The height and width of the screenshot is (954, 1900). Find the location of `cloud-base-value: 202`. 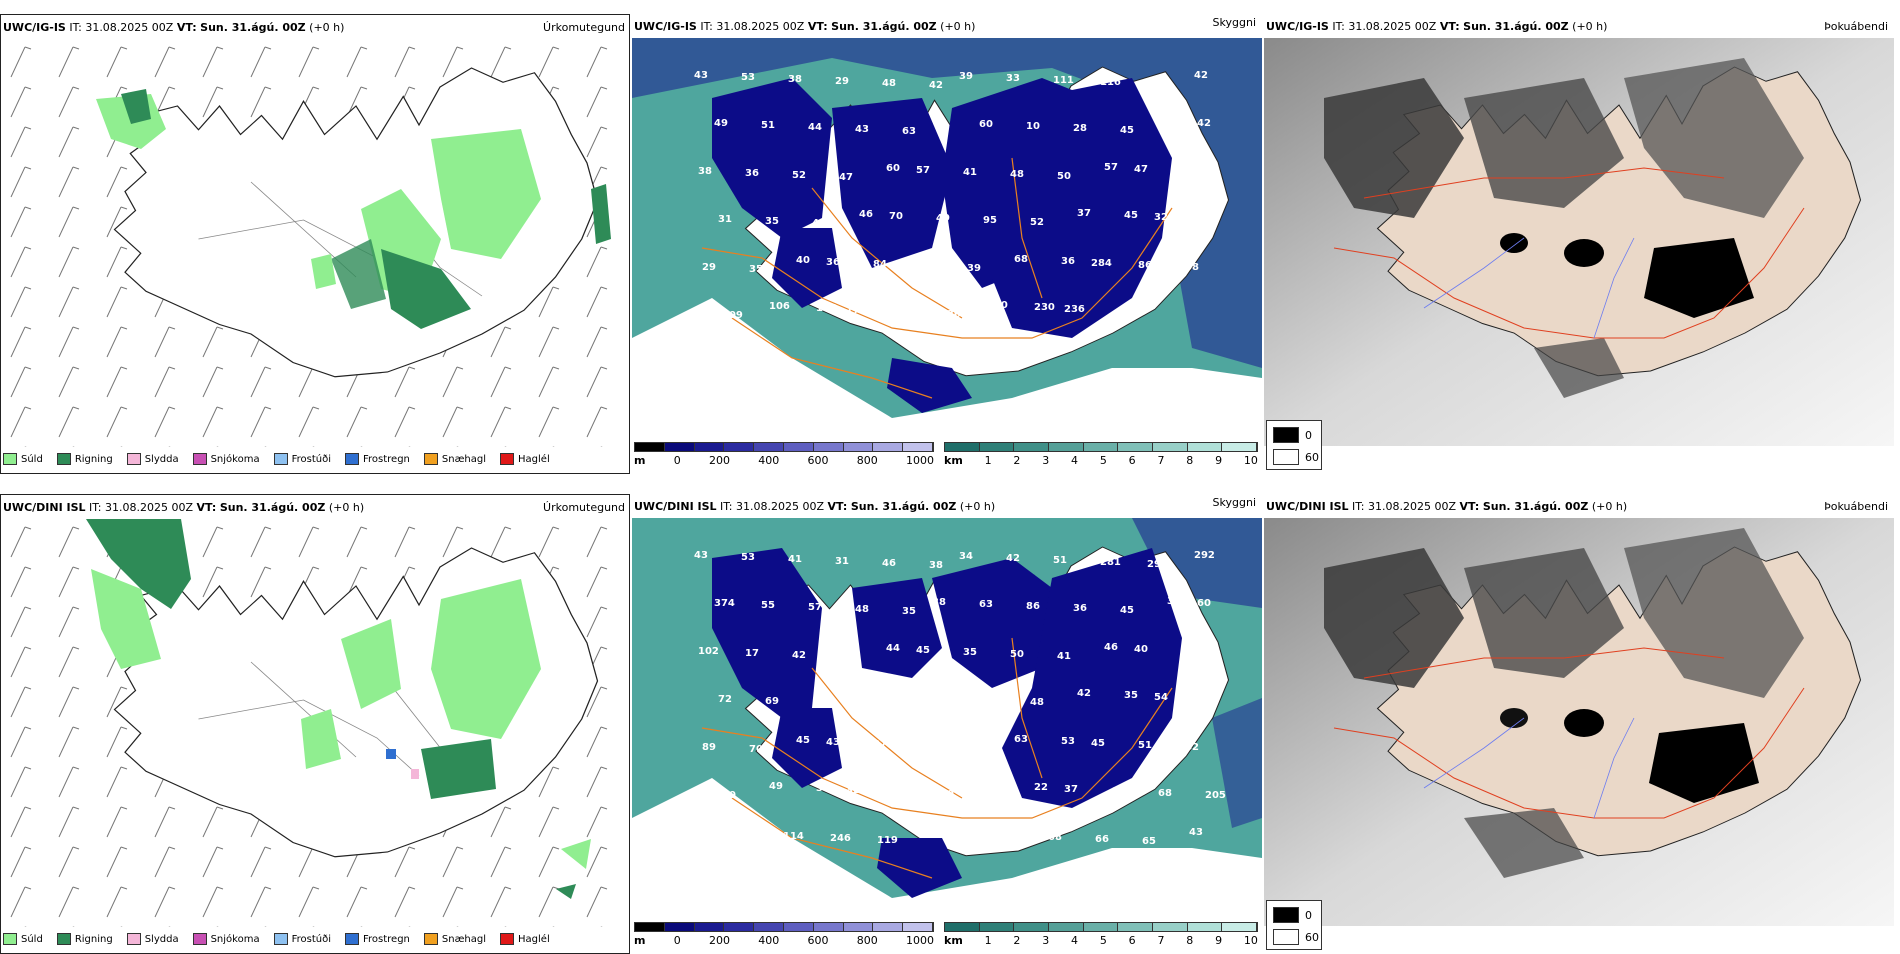

cloud-base-value: 202 is located at coordinates (1157, 84).